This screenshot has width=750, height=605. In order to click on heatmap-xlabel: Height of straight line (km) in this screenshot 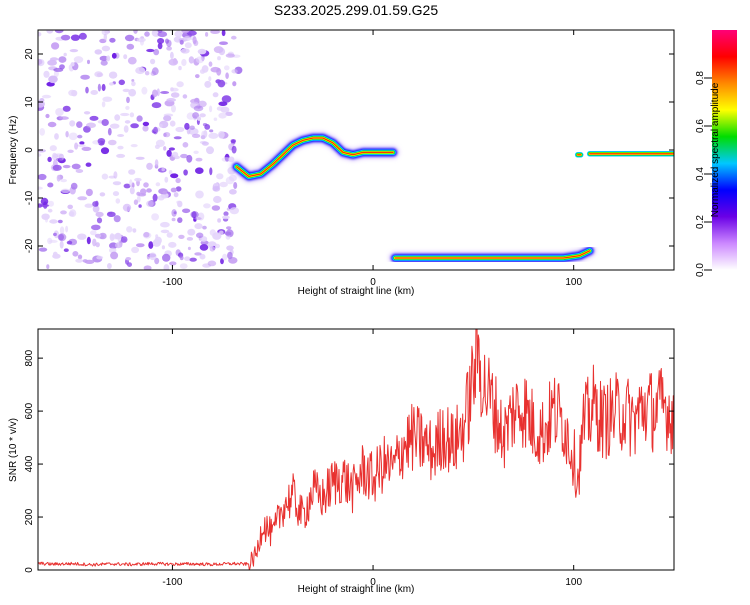, I will do `click(356, 291)`.